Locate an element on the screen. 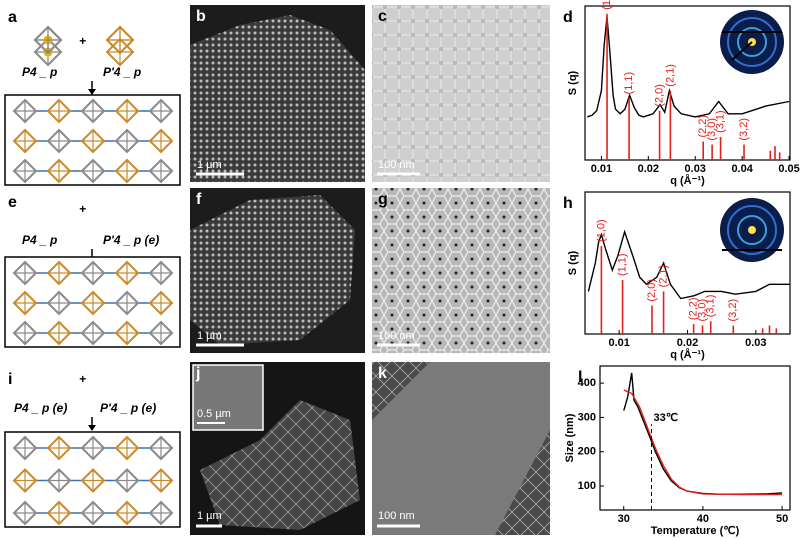  peak-label: (2,2) is located at coordinates (694, 308).